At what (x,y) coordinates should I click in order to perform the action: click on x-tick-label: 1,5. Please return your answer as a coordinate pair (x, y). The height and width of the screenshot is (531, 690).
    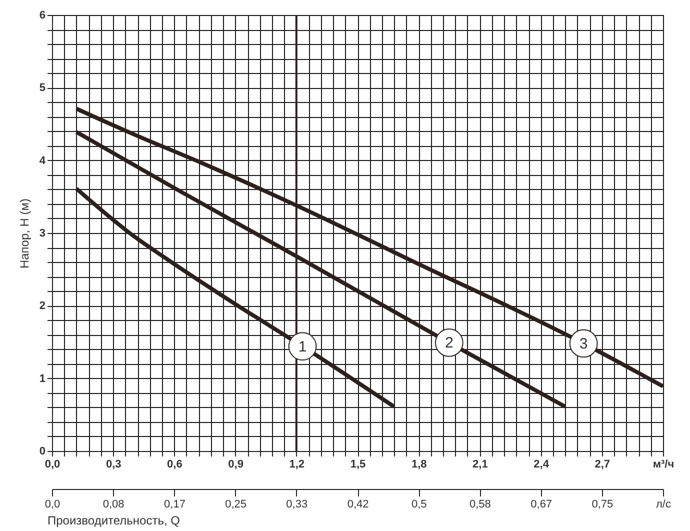
    Looking at the image, I should click on (358, 464).